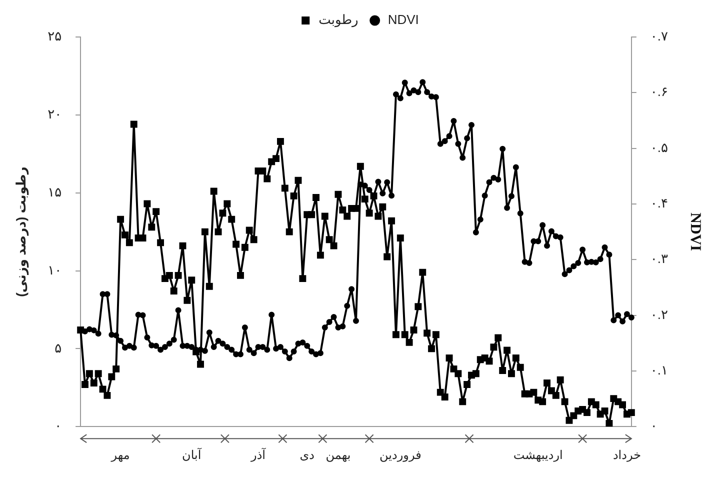  What do you see at coordinates (55, 270) in the screenshot?
I see `y-tick-label: ۱۰` at bounding box center [55, 270].